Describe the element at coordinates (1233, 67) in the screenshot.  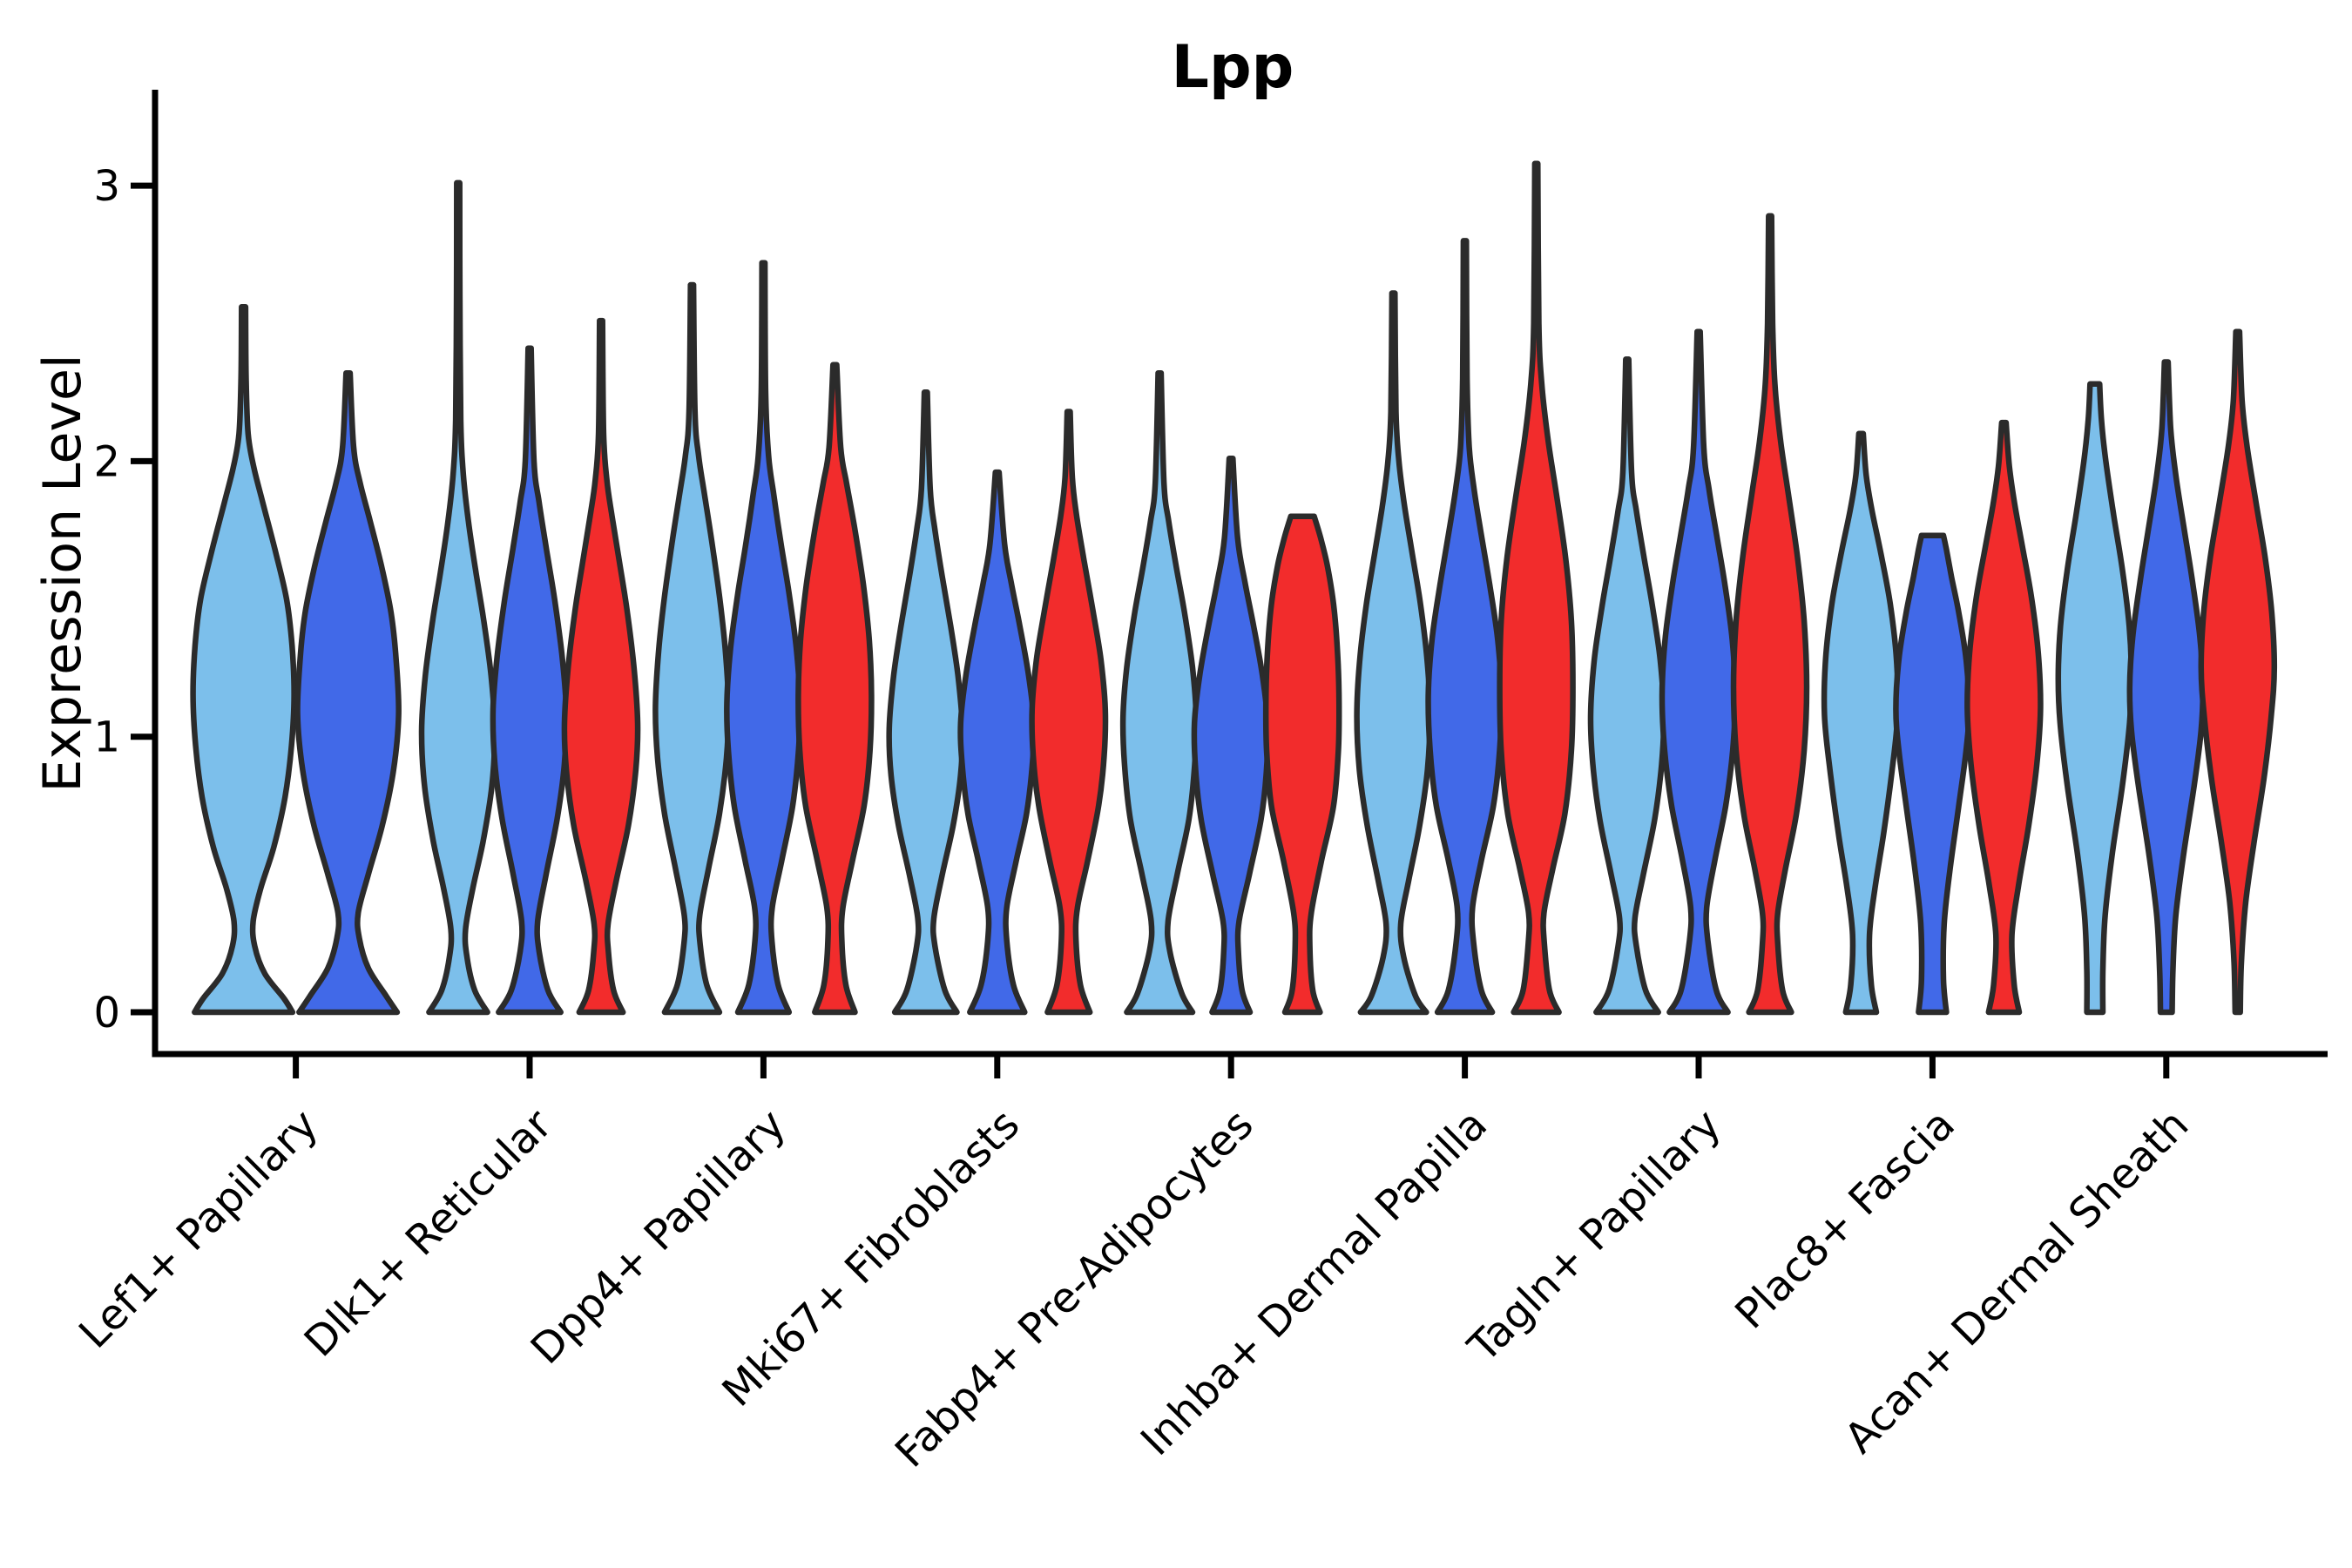
I see `chart-title: Lpp` at that location.